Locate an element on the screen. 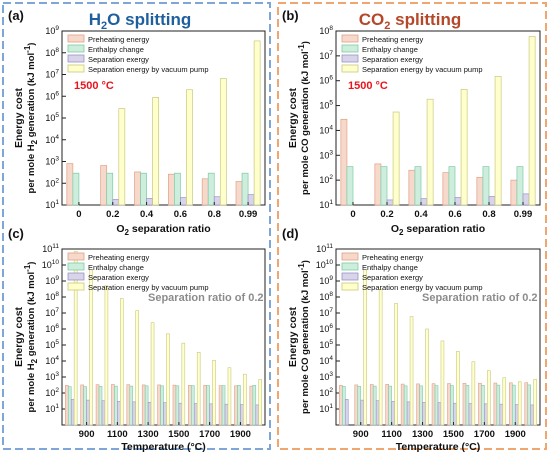  panel-tag: (a) is located at coordinates (16, 15).